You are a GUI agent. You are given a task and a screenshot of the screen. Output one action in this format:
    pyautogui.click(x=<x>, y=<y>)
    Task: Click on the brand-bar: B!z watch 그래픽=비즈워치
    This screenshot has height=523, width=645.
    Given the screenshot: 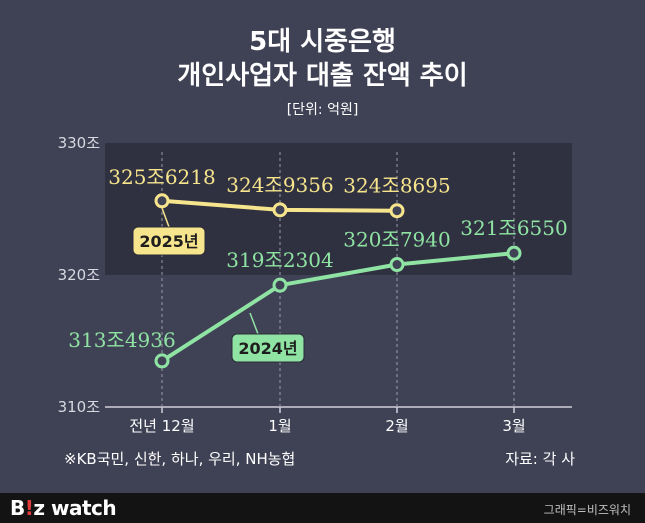 What is the action you would take?
    pyautogui.click(x=322, y=508)
    